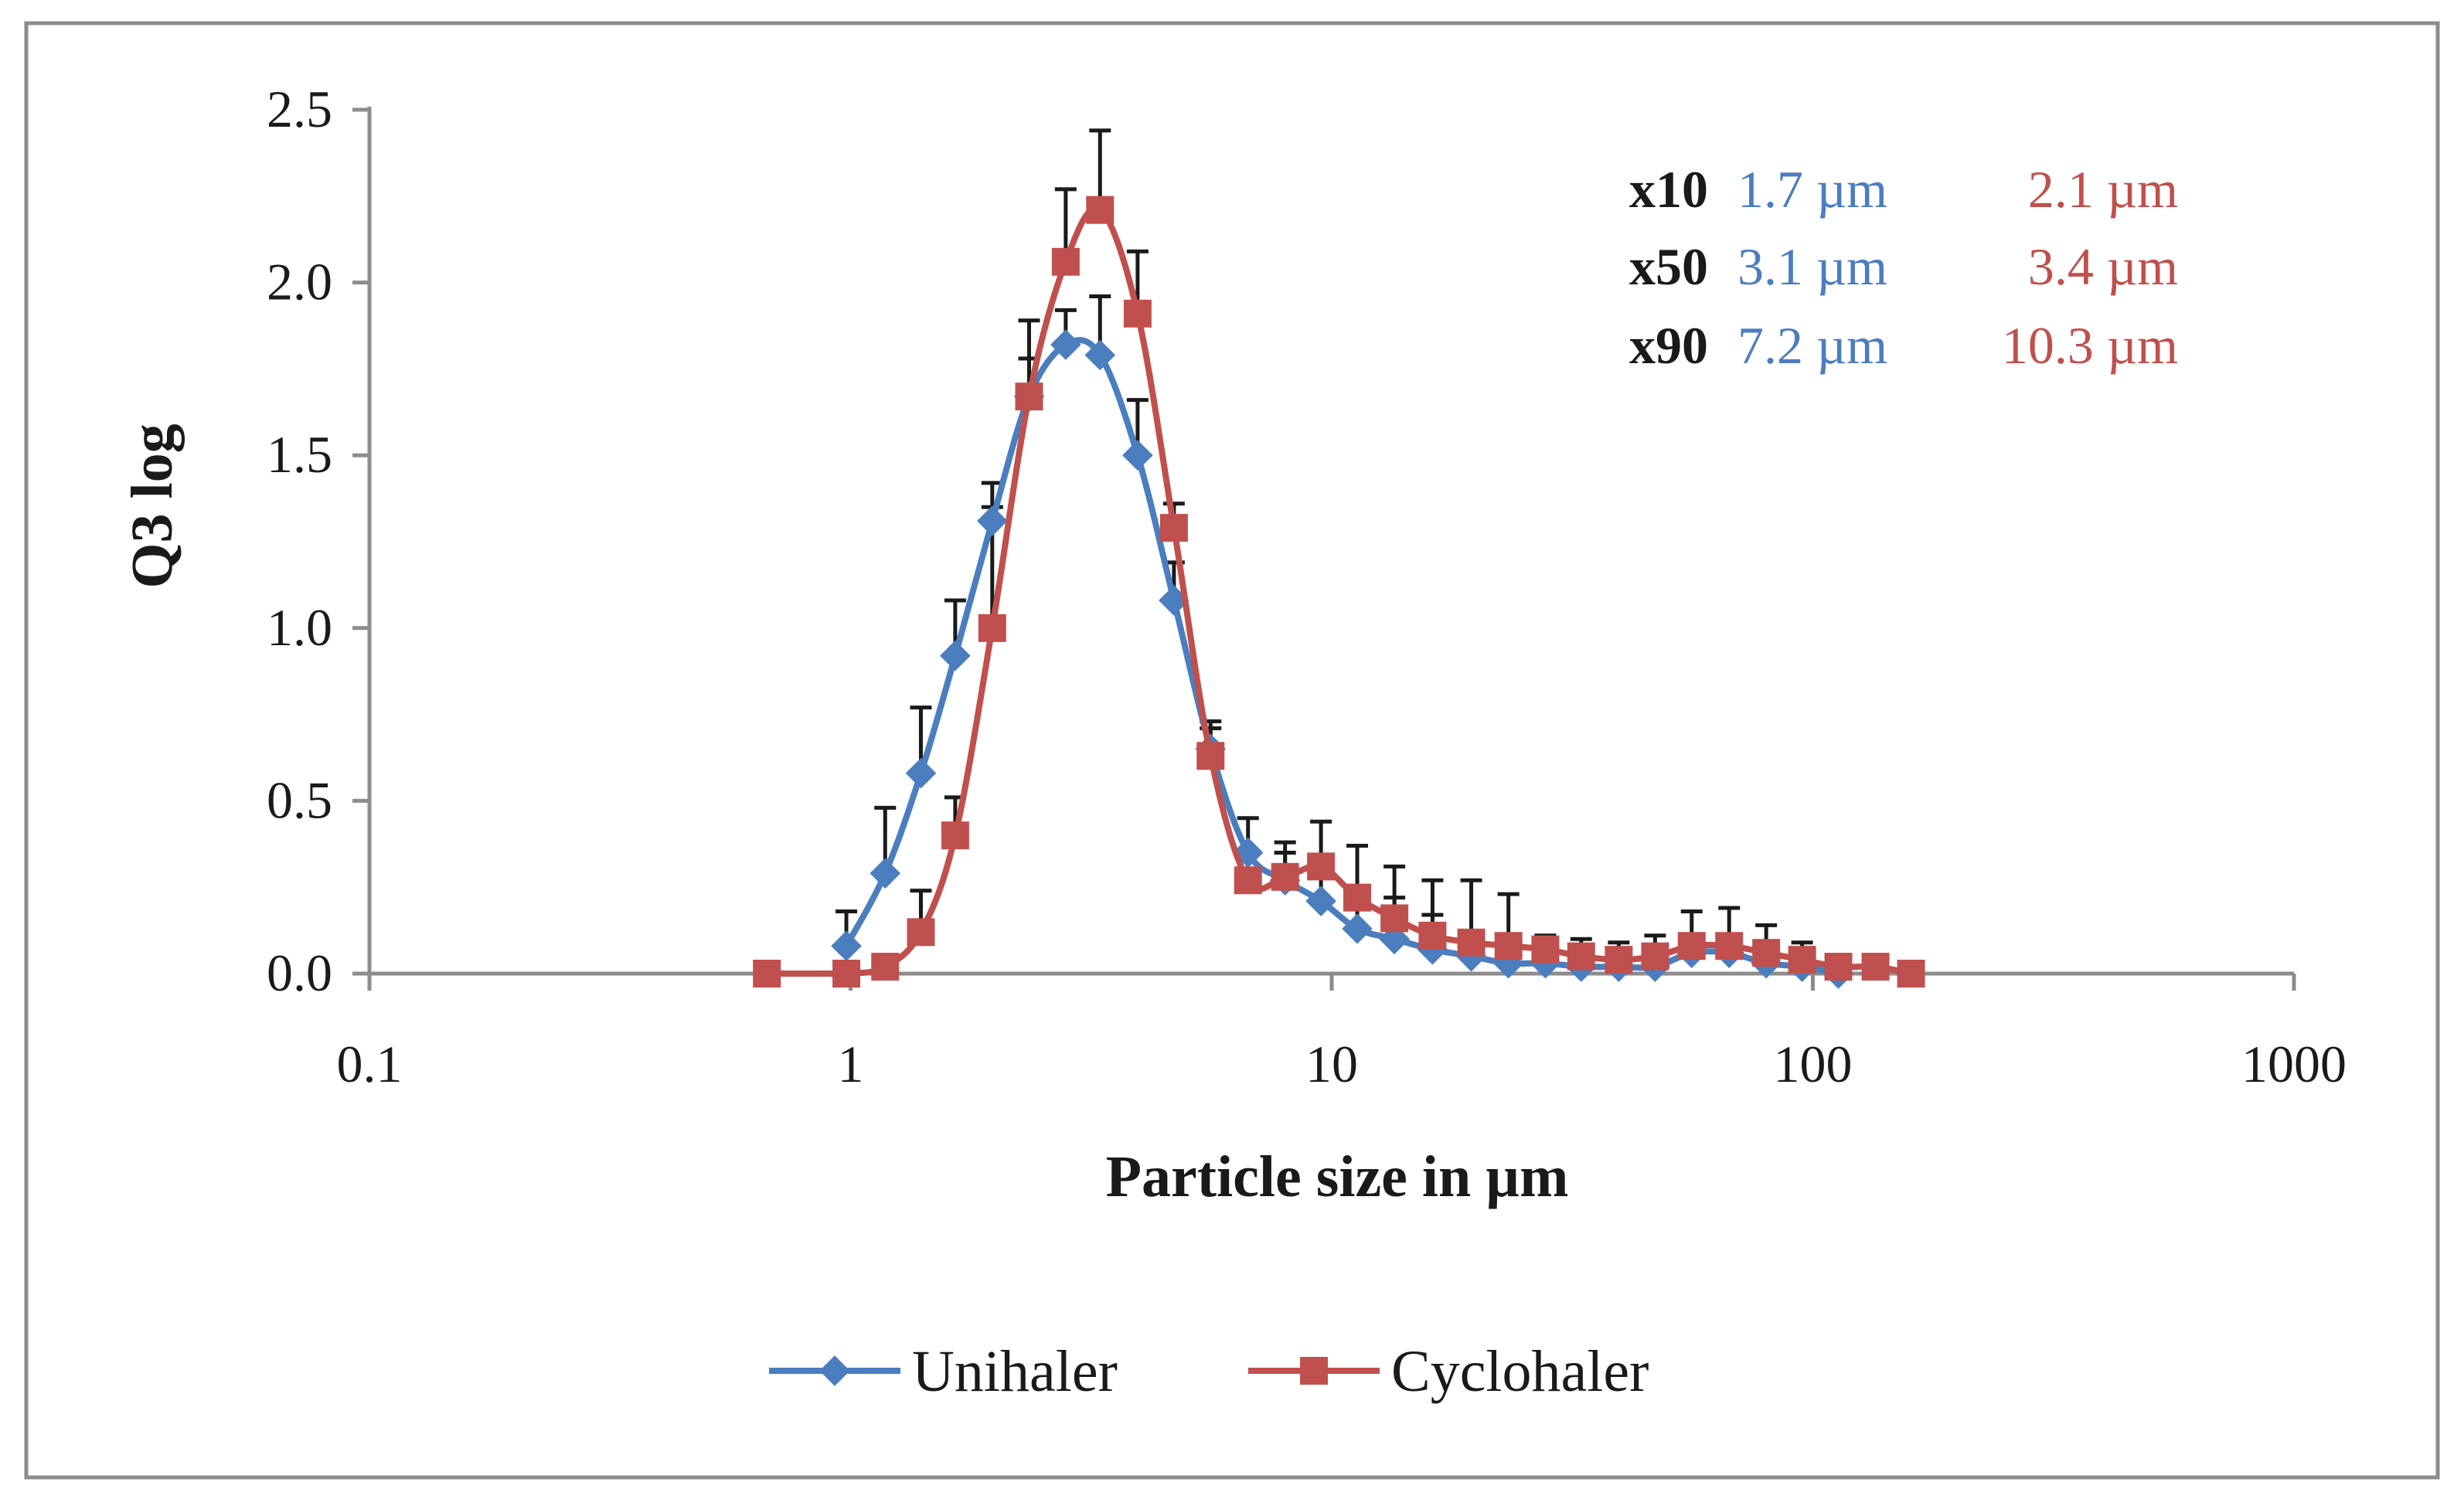 Image resolution: width=2464 pixels, height=1506 pixels. Describe the element at coordinates (1812, 266) in the screenshot. I see `annotation-unihaler-x50: 3.1 µm` at that location.